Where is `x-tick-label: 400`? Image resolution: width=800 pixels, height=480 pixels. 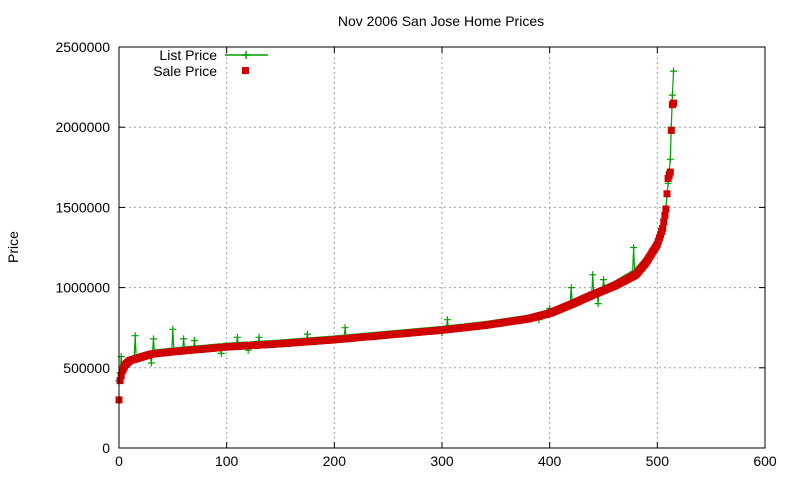 x-tick-label: 400 is located at coordinates (550, 461).